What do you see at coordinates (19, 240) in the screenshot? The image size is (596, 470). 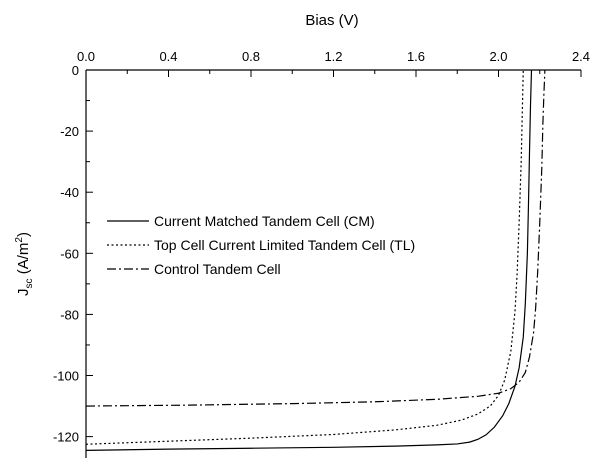 I see `y-axis-title-sup: 2` at bounding box center [19, 240].